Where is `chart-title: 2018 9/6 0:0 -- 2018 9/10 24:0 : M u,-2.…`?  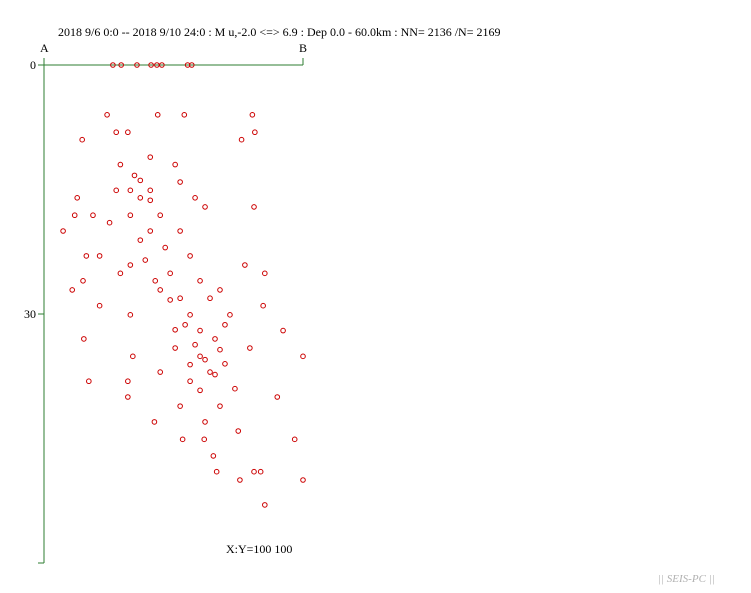 chart-title: 2018 9/6 0:0 -- 2018 9/10 24:0 : M u,-2.… is located at coordinates (279, 32).